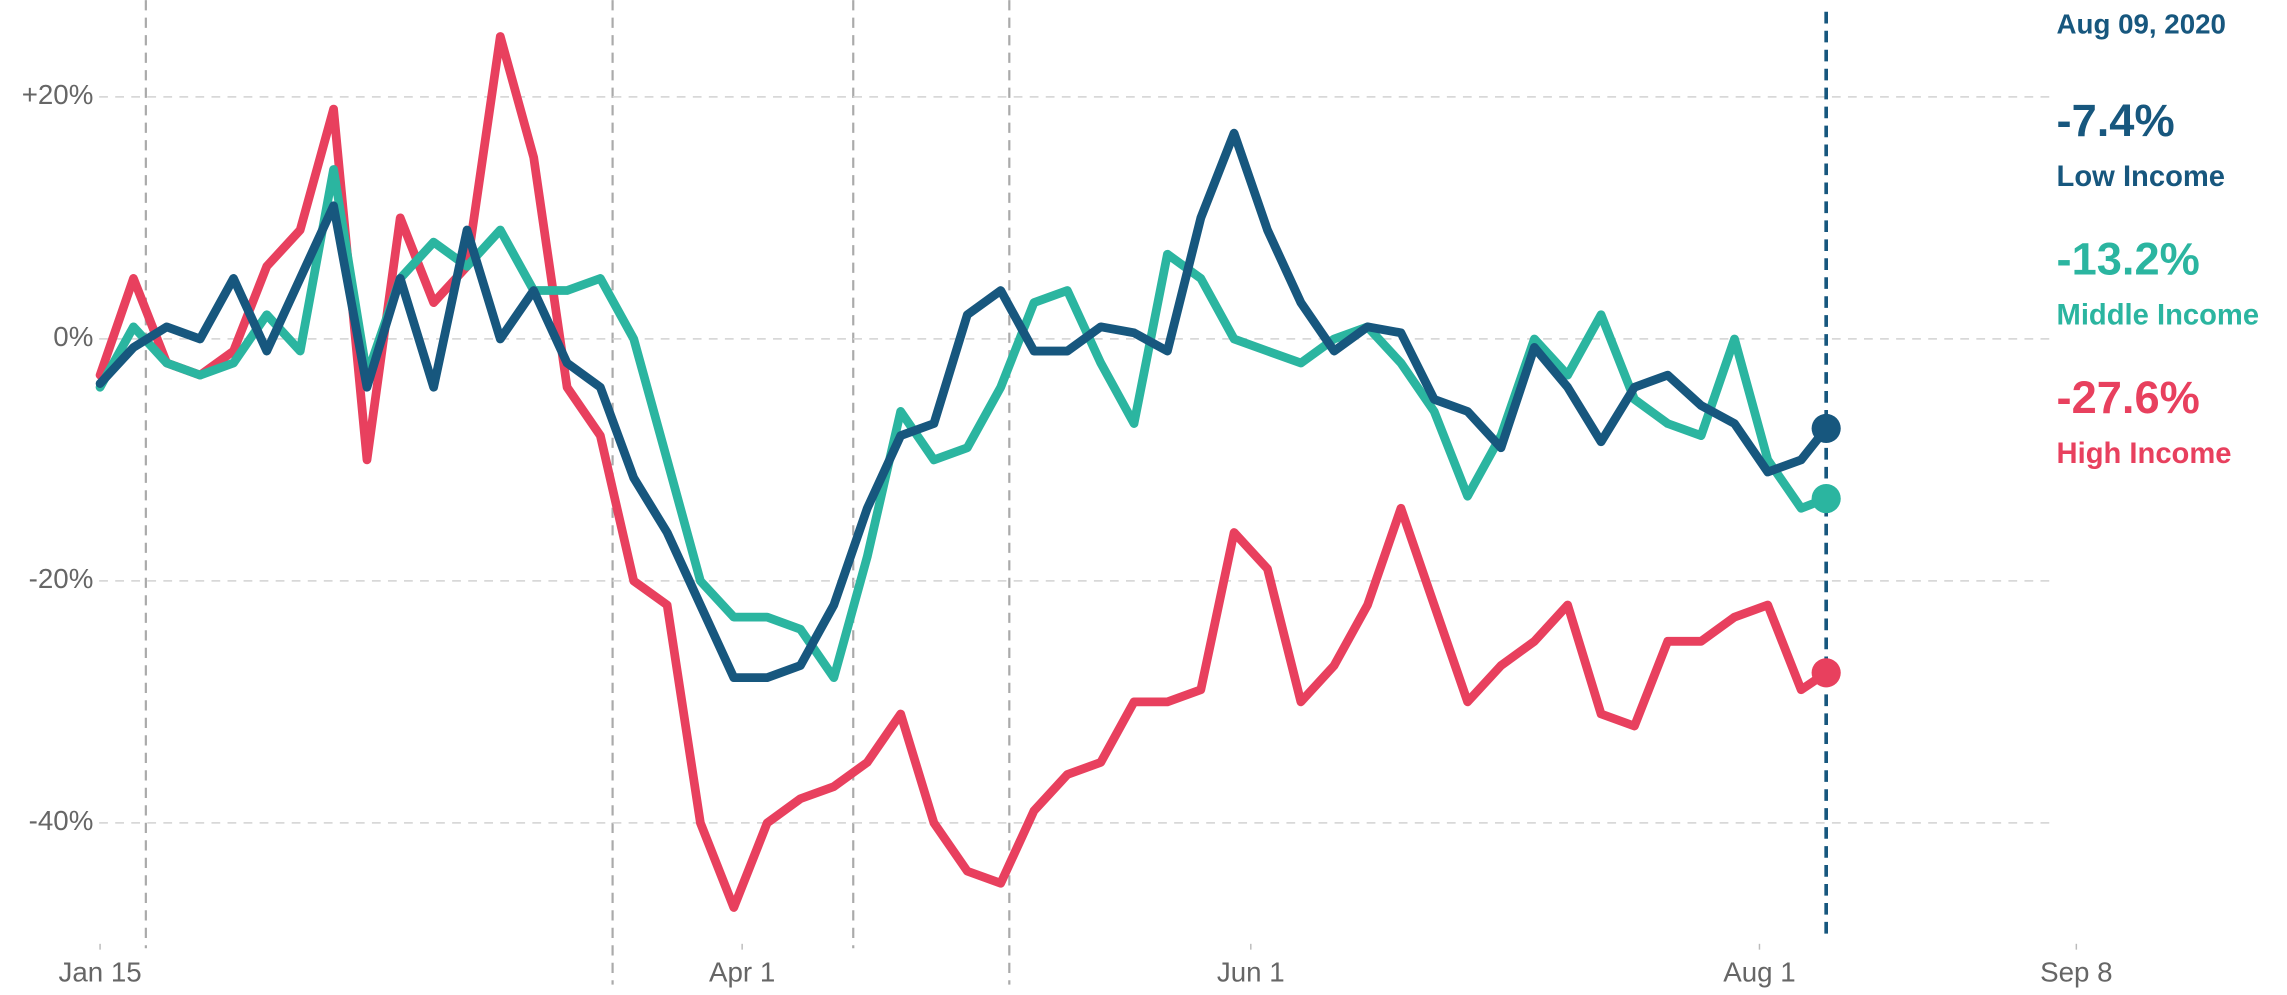 The width and height of the screenshot is (2287, 995). What do you see at coordinates (99, 972) in the screenshot?
I see `x-tick-label: Jan 15` at bounding box center [99, 972].